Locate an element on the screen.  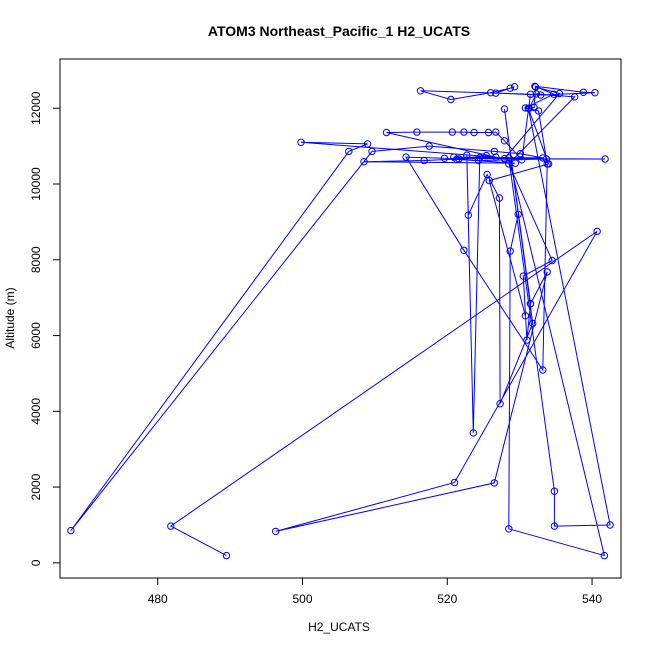
y-tick-label: 6000 is located at coordinates (36, 335).